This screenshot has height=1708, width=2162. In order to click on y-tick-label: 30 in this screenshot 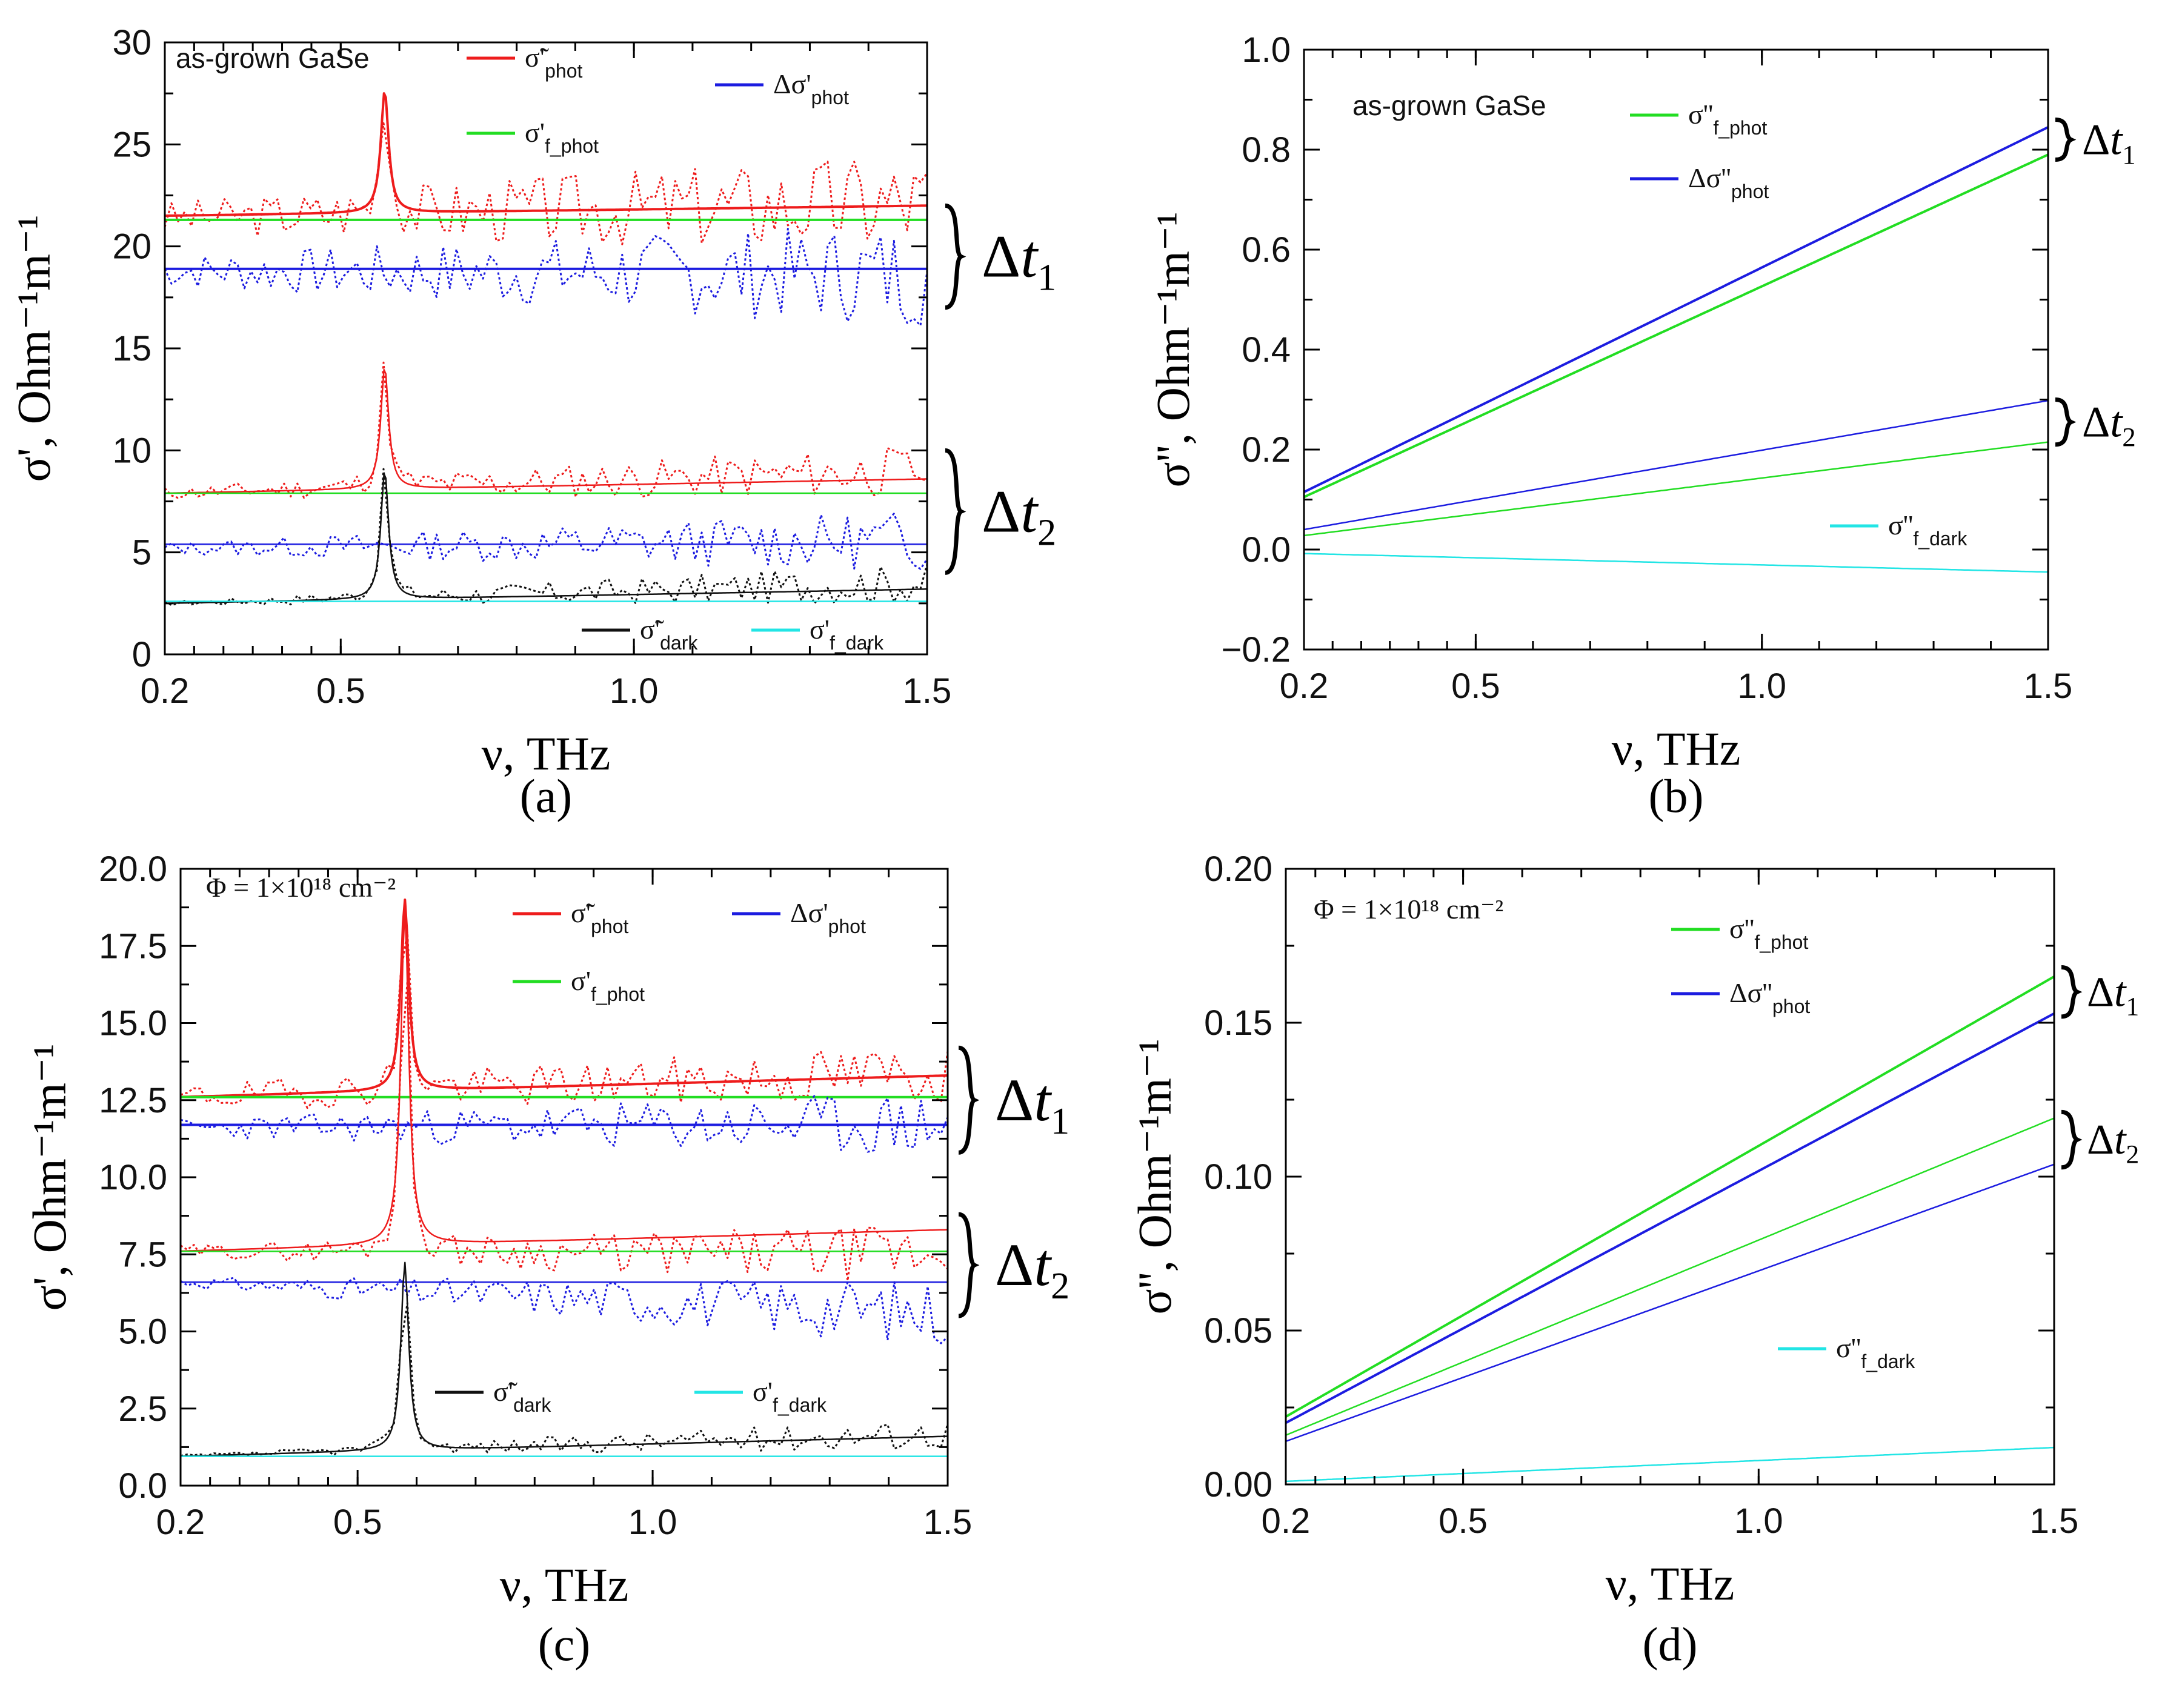, I will do `click(131, 42)`.